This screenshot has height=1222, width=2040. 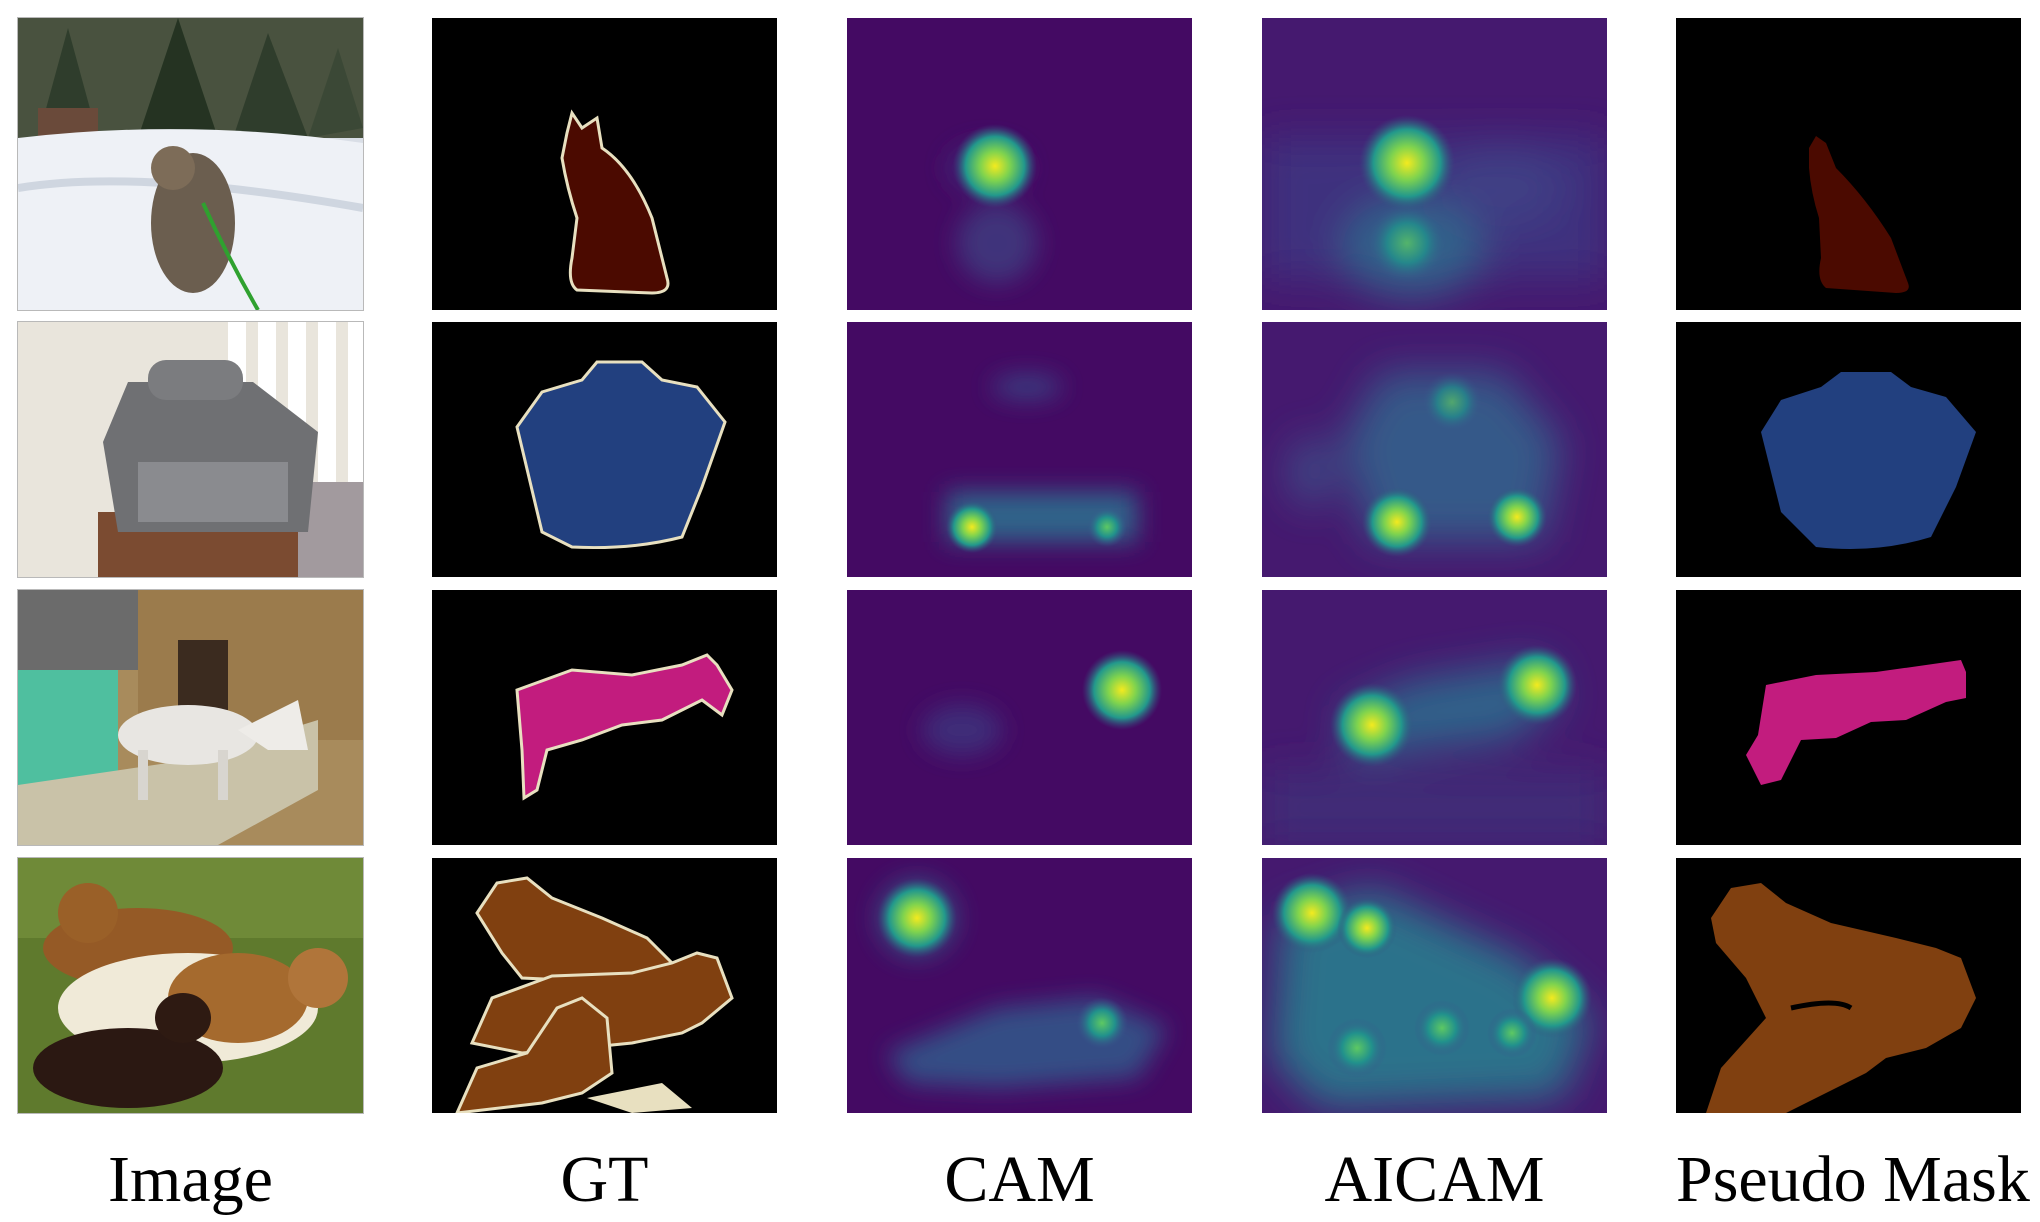 I want to click on cam-heatmap-tv, so click(x=1019, y=449).